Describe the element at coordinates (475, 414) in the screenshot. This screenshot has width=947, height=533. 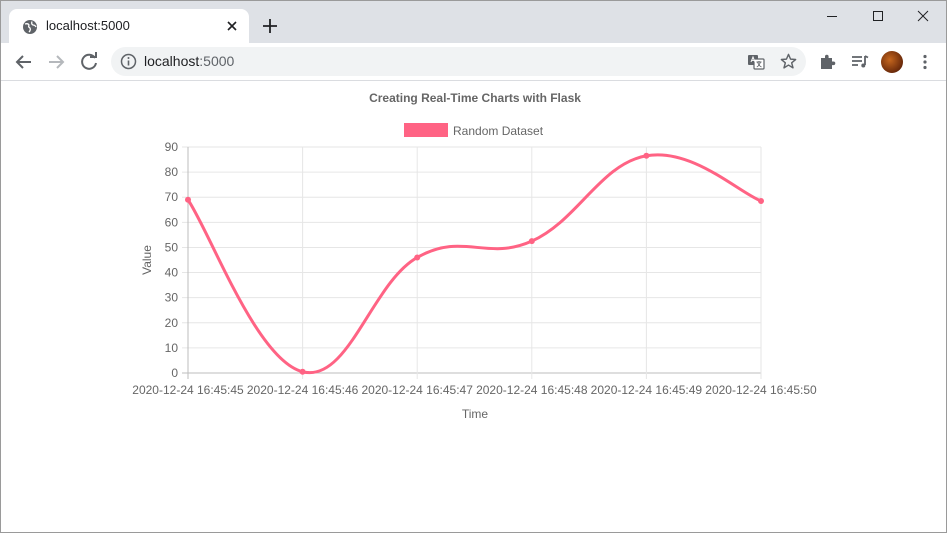
I see `x-axis-label: Time` at that location.